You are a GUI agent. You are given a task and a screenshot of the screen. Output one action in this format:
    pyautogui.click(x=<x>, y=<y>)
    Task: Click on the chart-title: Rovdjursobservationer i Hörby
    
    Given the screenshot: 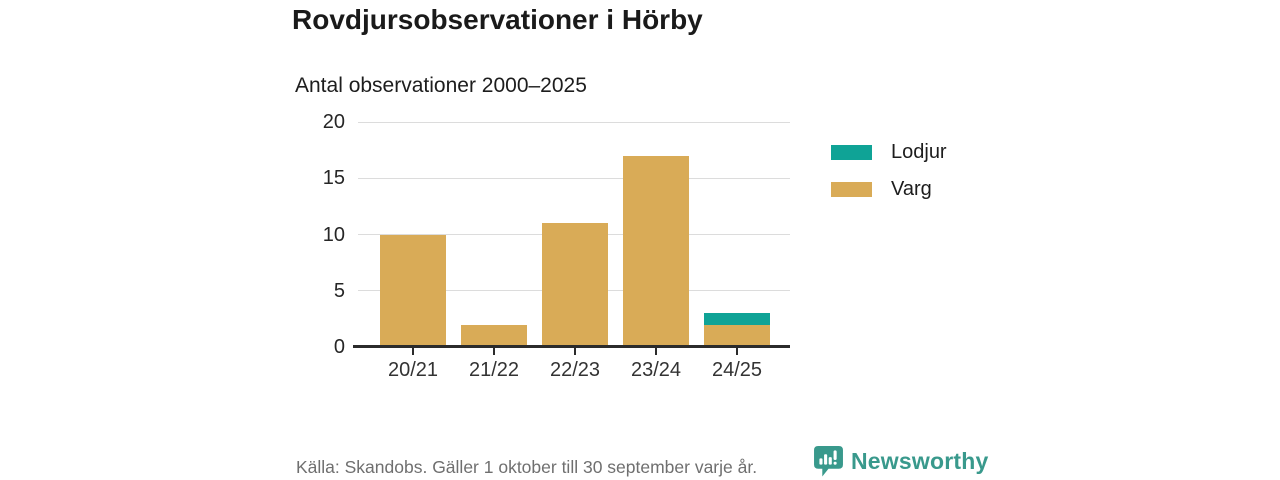 What is the action you would take?
    pyautogui.click(x=497, y=19)
    